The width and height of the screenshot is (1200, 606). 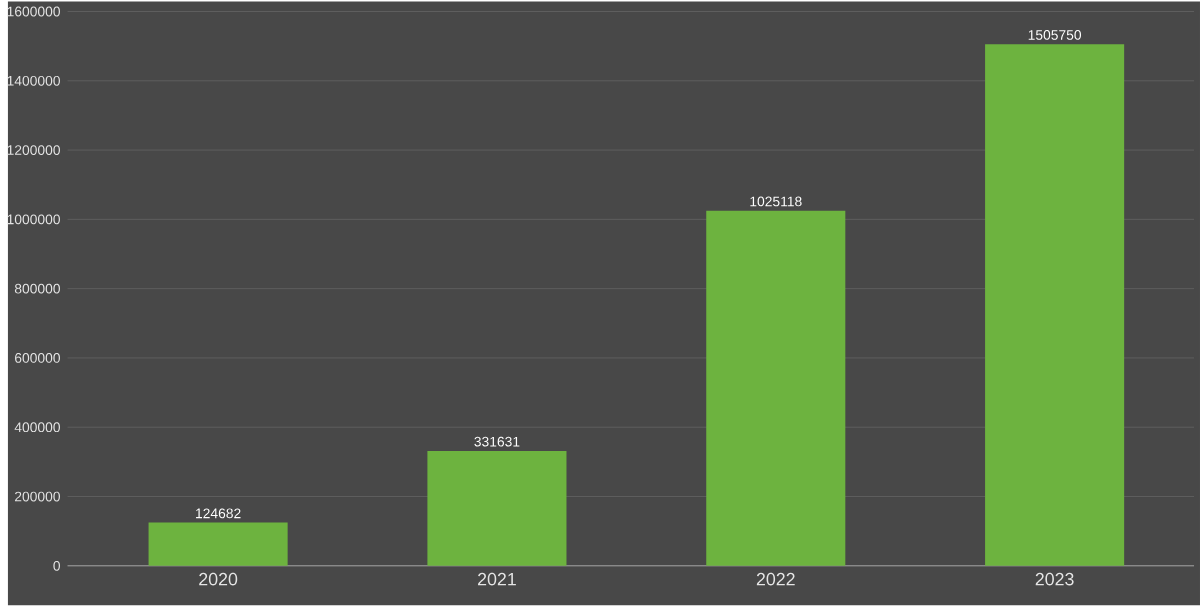 I want to click on y-tick-label: 400000, so click(x=37, y=427).